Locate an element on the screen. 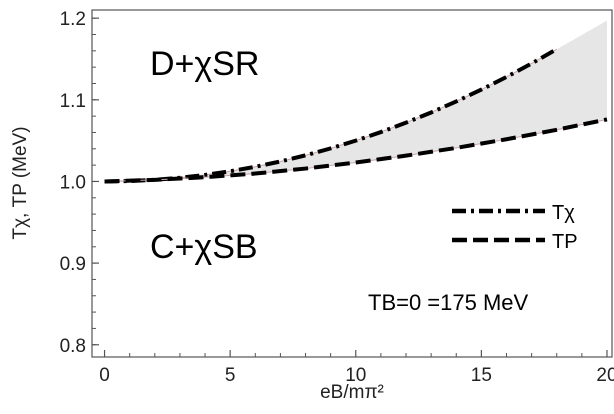 This screenshot has height=414, width=614. condition-annotation: TB=0 =175 MeV is located at coordinates (448, 302).